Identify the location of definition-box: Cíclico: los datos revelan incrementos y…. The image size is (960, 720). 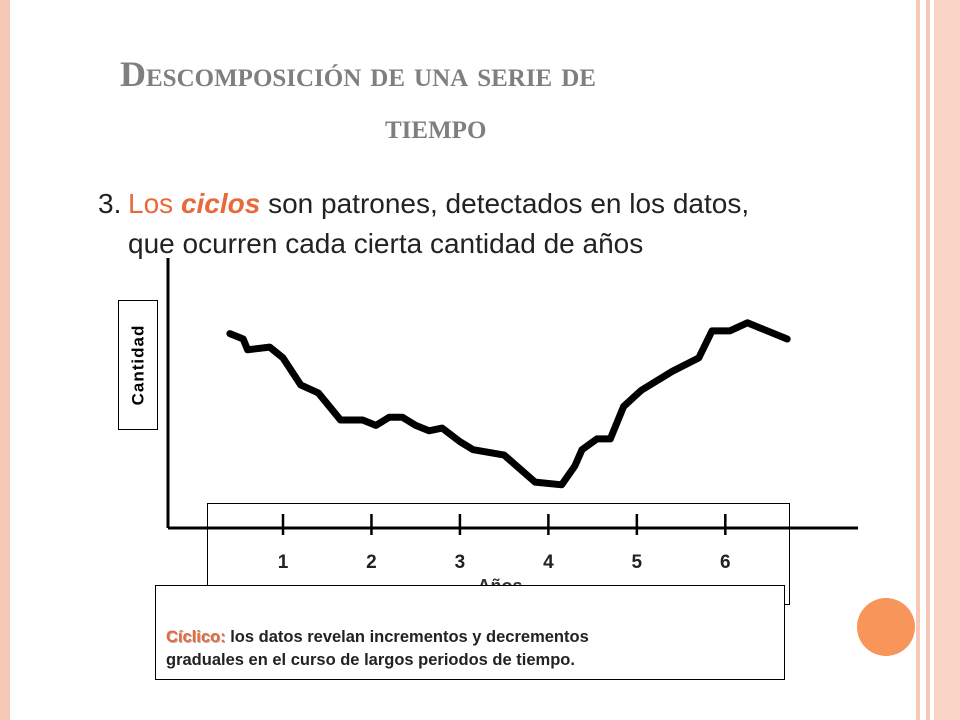
(470, 632).